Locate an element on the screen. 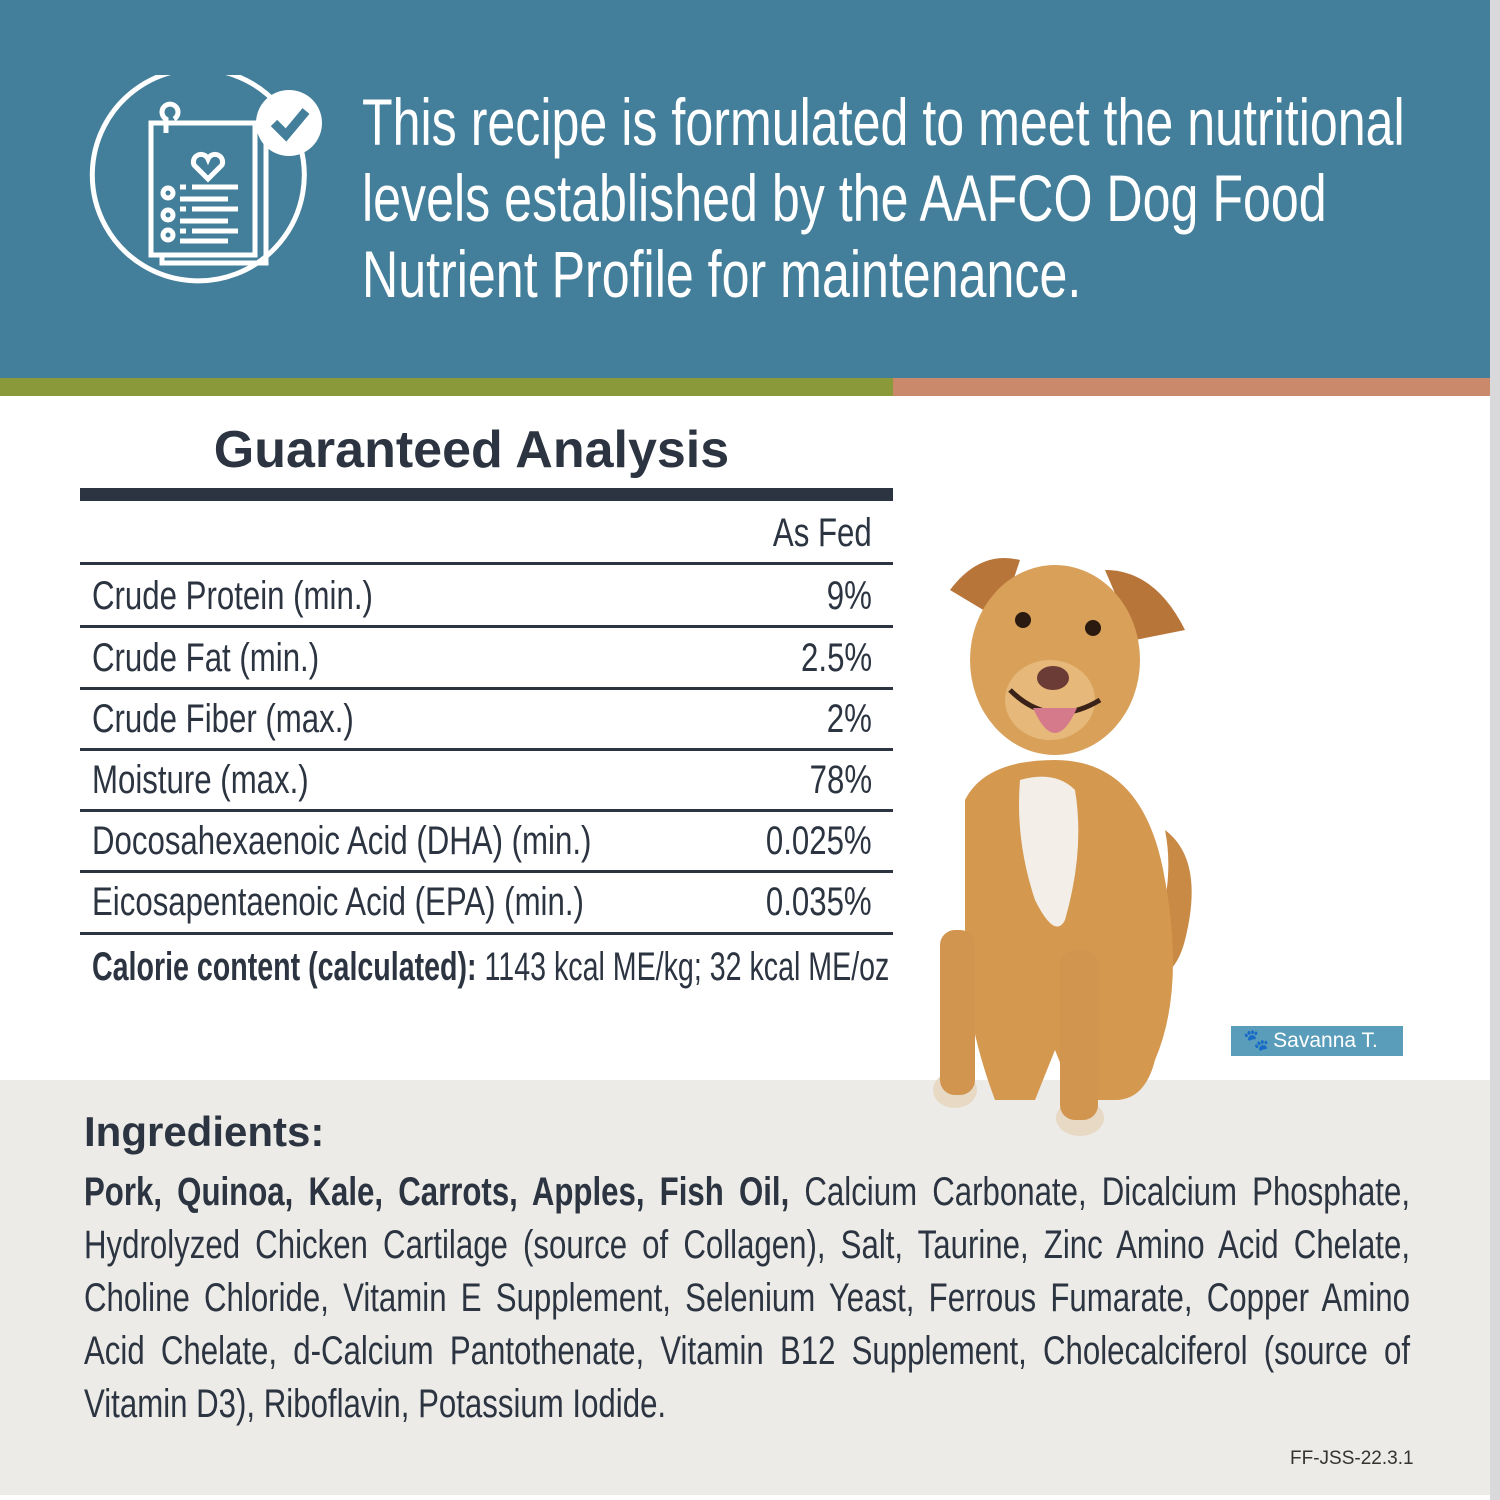 Image resolution: width=1500 pixels, height=1500 pixels. table-row: Crude Protein (min.) 9% is located at coordinates (486, 596).